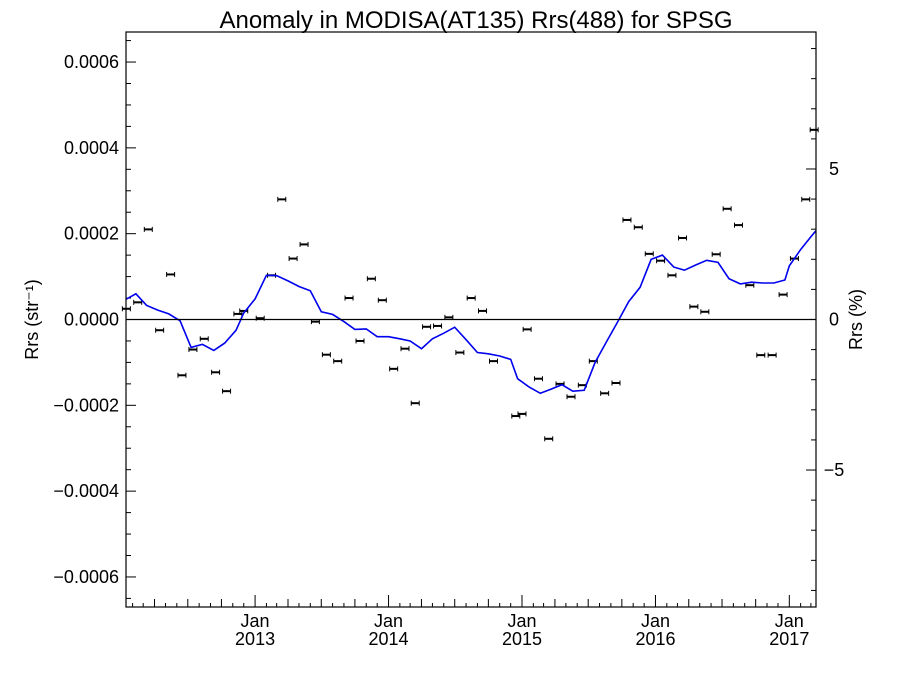  I want to click on bottom-tick-year: 2016, so click(655, 639).